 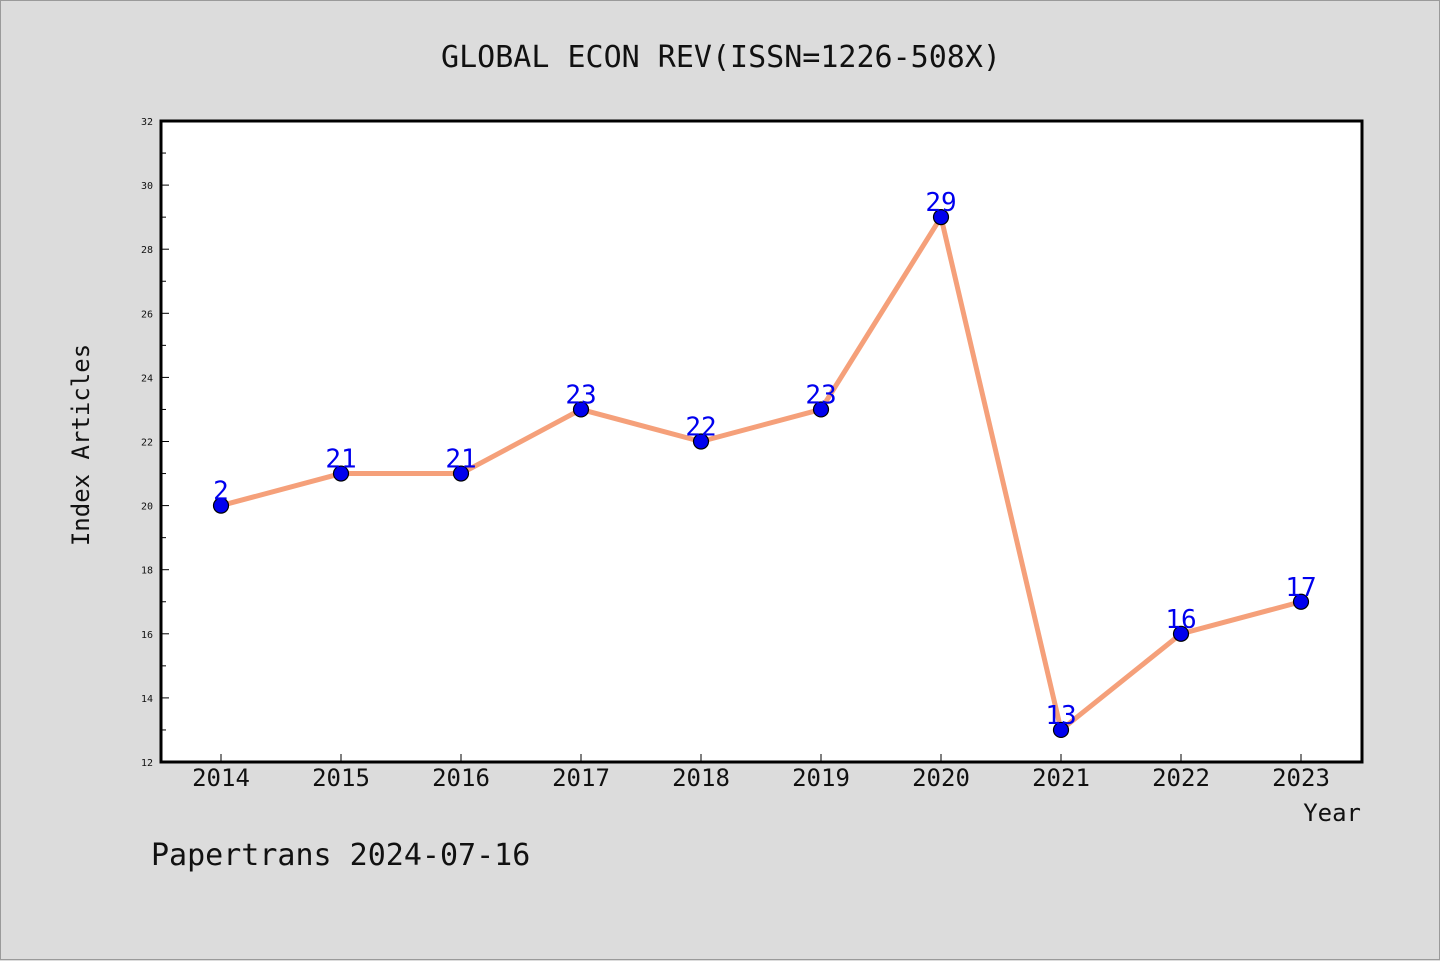 What do you see at coordinates (147, 122) in the screenshot?
I see `y-tick-label: 32` at bounding box center [147, 122].